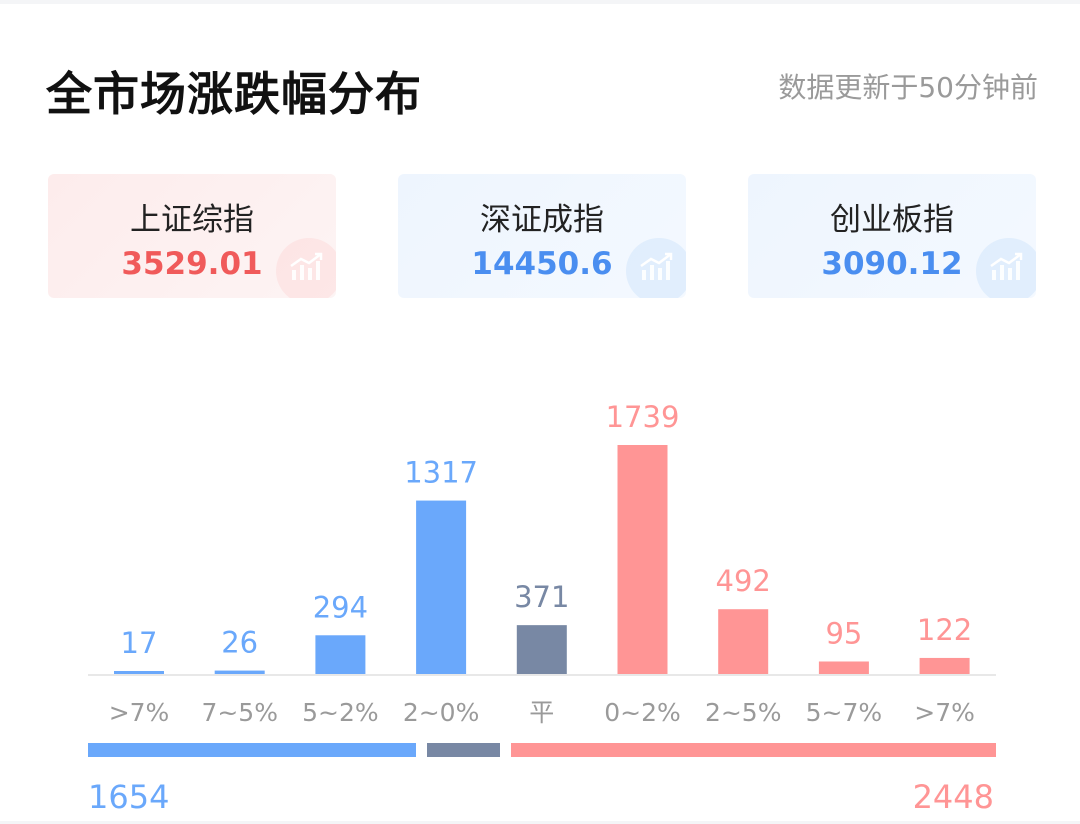 The width and height of the screenshot is (1080, 824). I want to click on bar-value-label: 371, so click(541, 597).